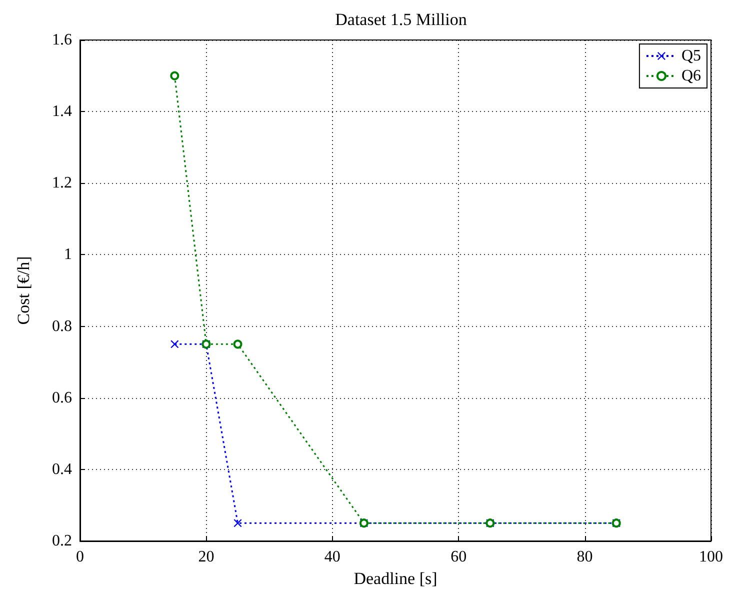 Image resolution: width=733 pixels, height=601 pixels. Describe the element at coordinates (62, 183) in the screenshot. I see `y-tick-label: 1.2` at that location.